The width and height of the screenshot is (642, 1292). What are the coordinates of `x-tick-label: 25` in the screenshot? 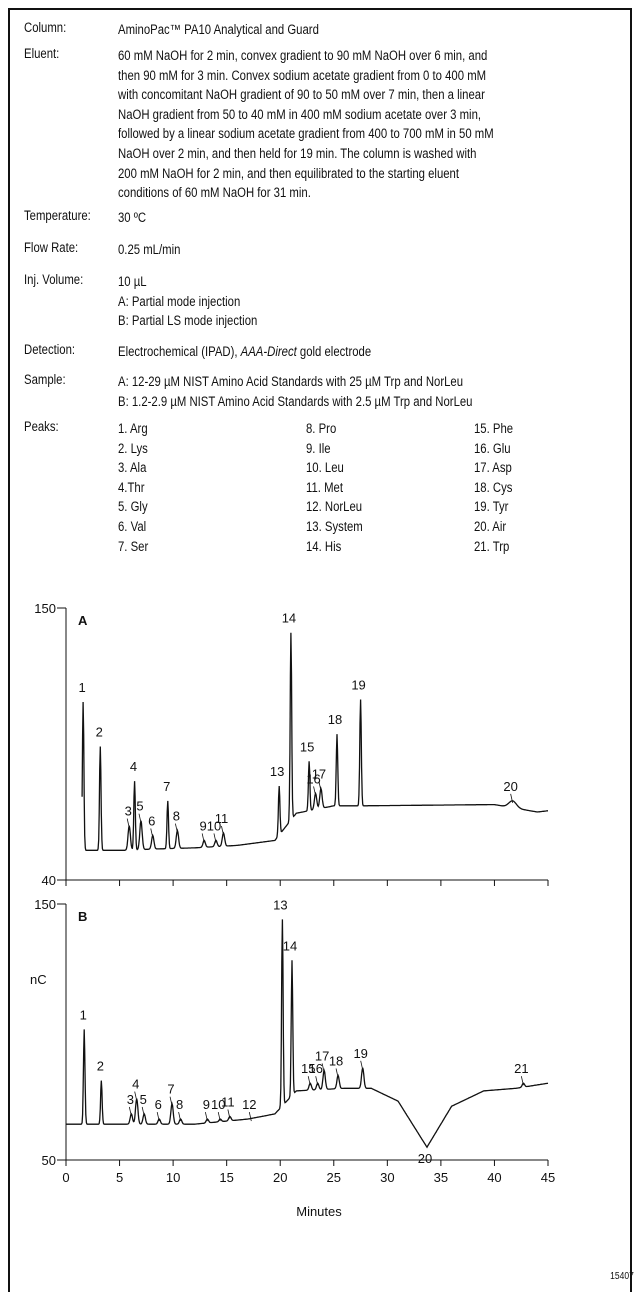 It's located at (334, 1177).